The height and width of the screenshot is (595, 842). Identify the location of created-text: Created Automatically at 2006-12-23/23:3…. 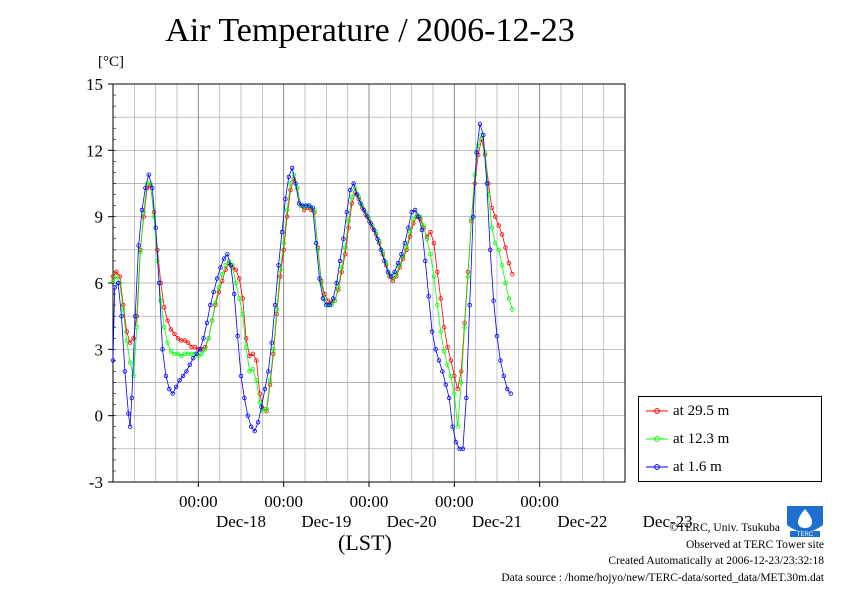
(716, 561).